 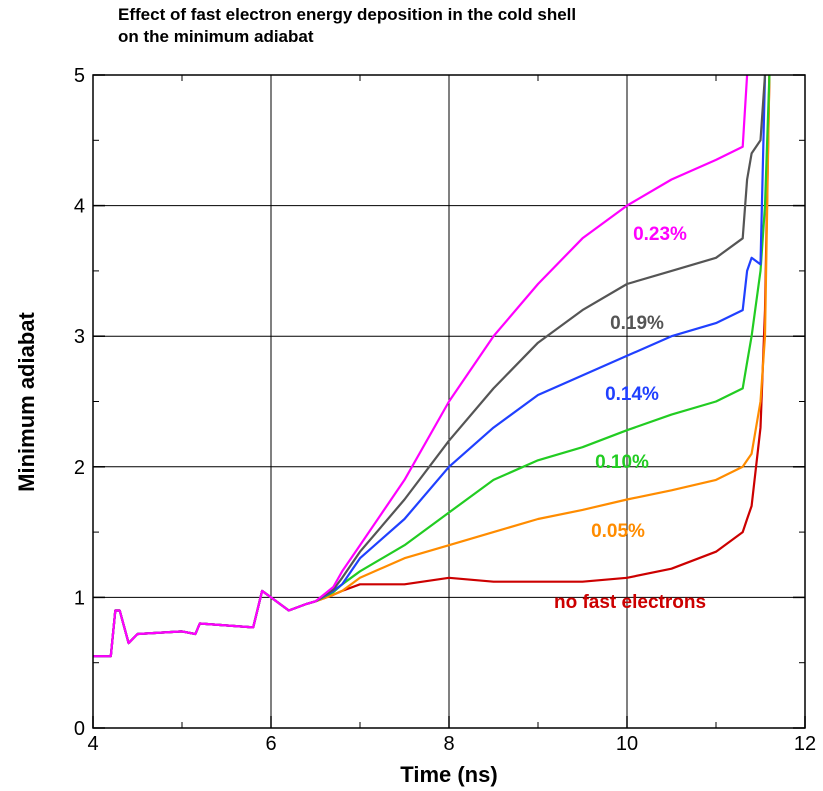 I want to click on x-tick-label: 12, so click(x=805, y=744).